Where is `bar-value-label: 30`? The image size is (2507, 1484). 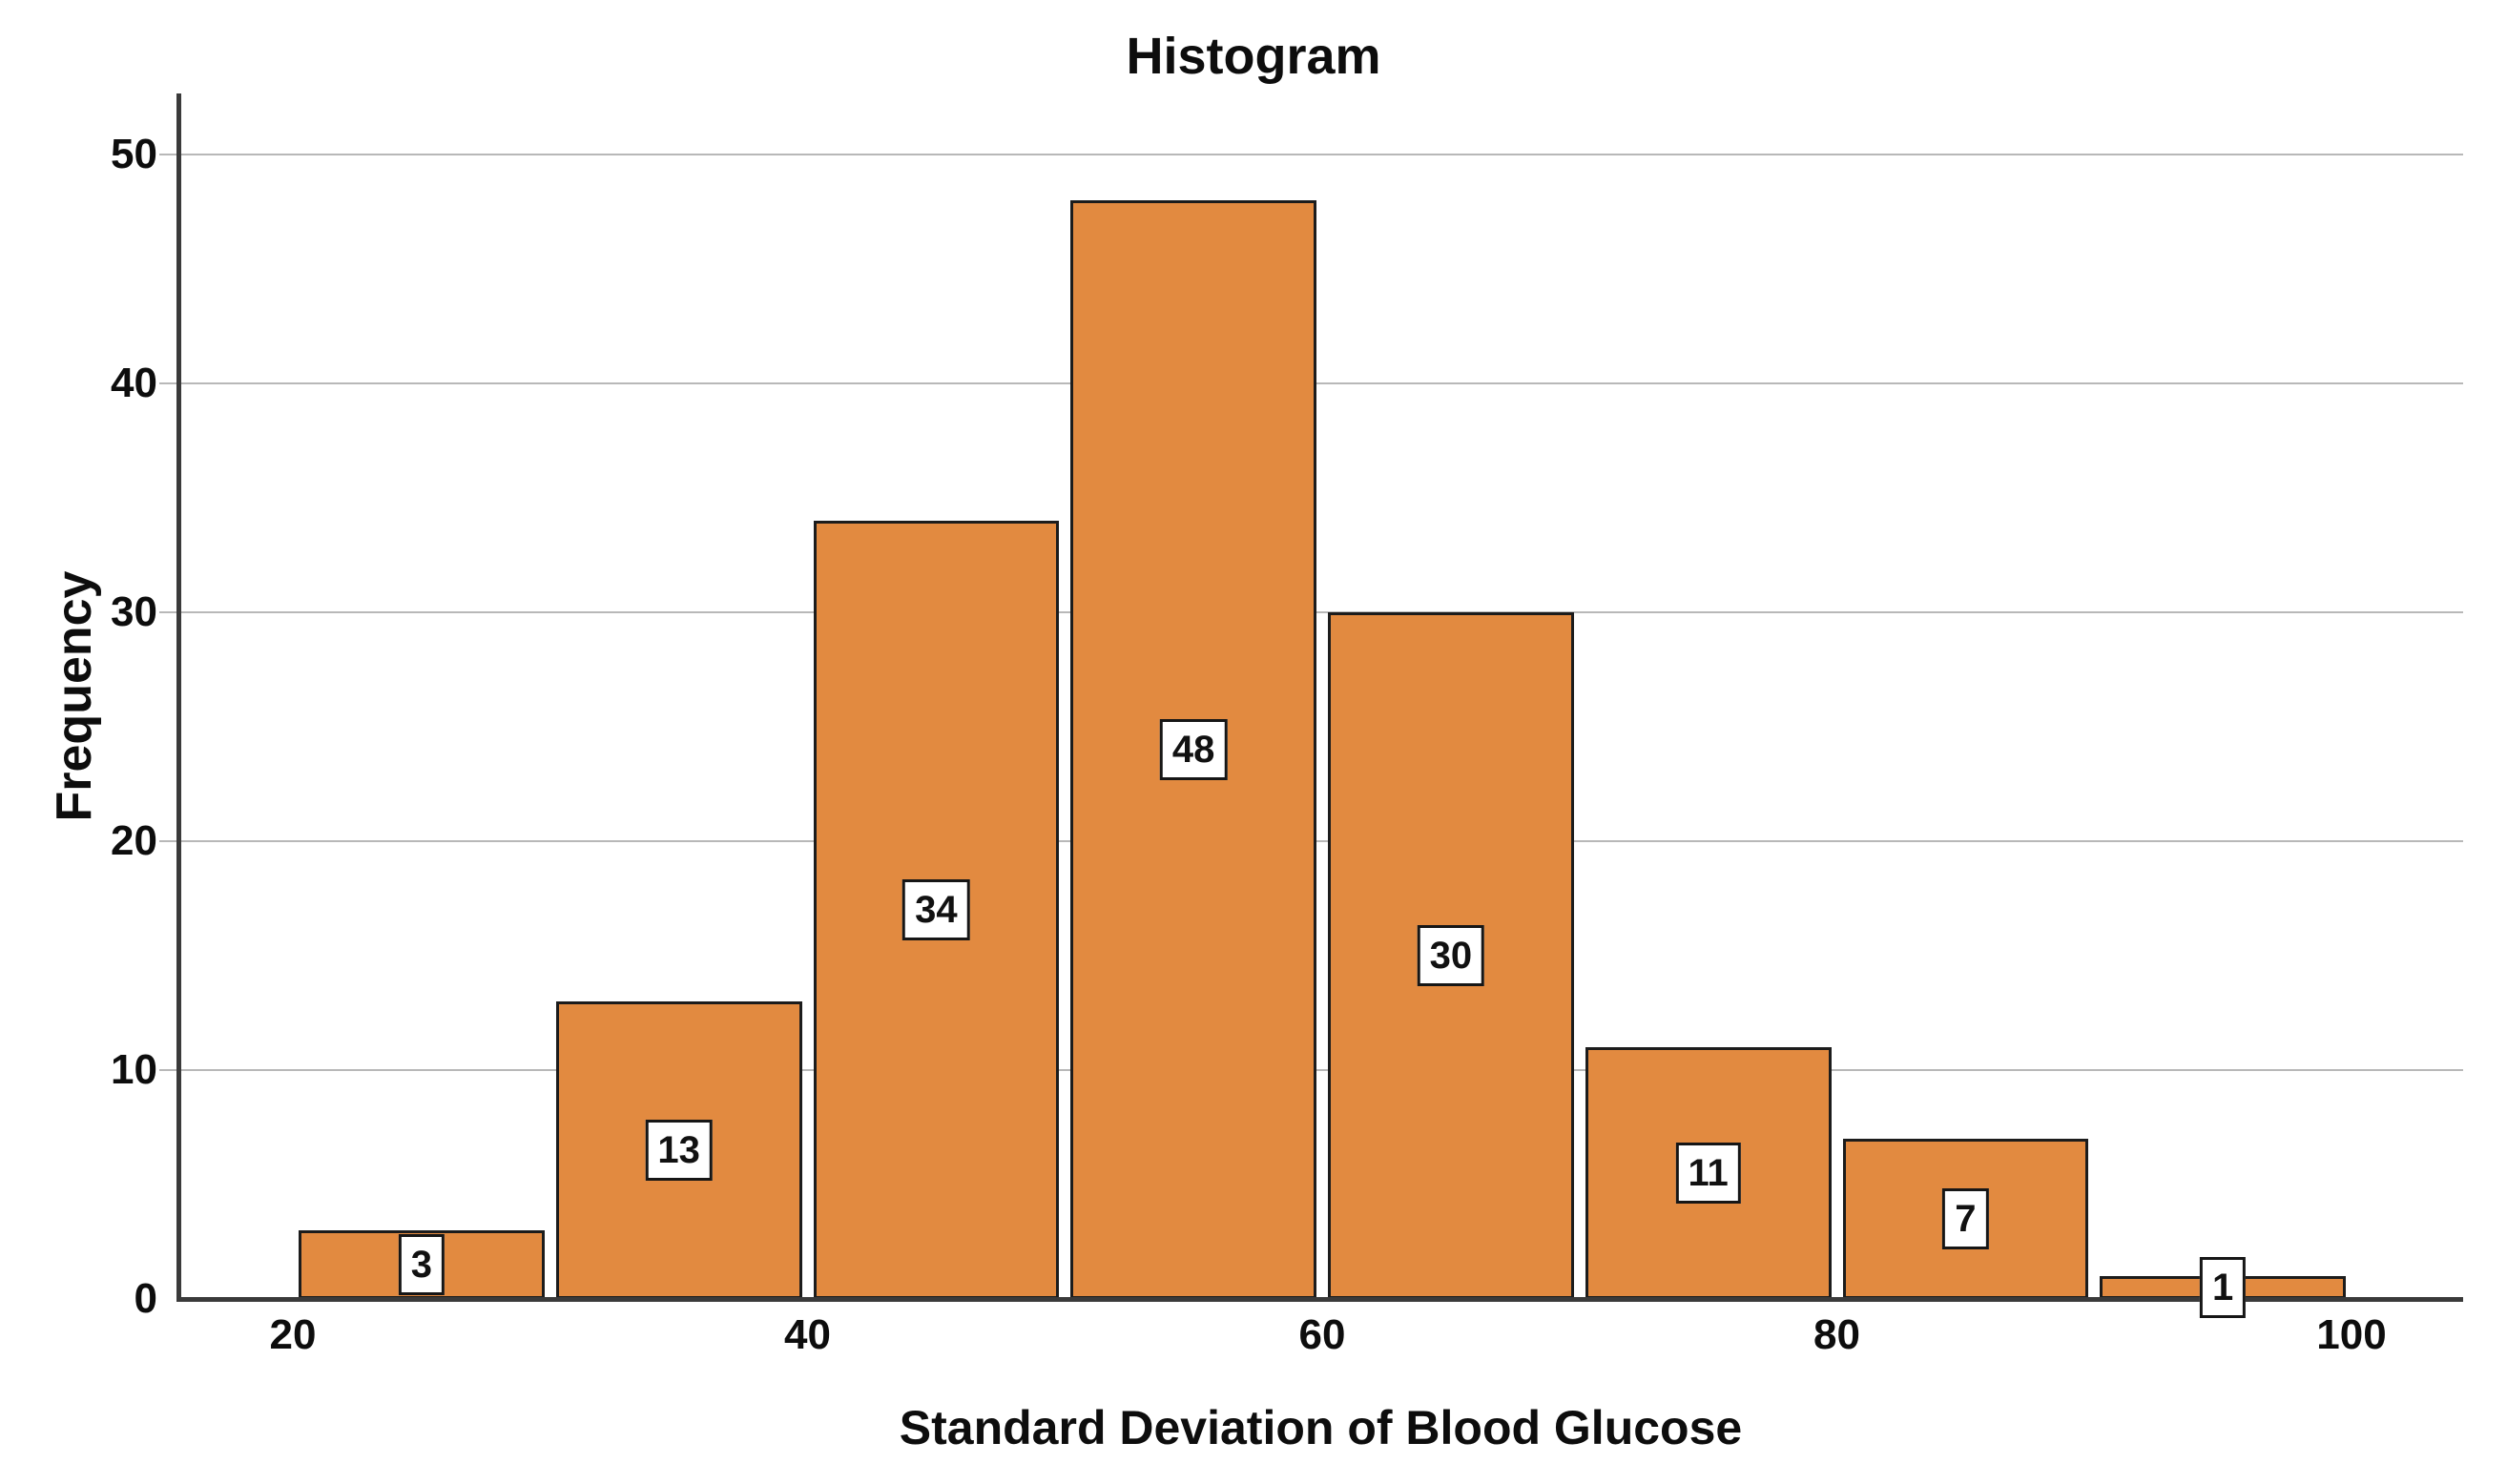 bar-value-label: 30 is located at coordinates (1451, 955).